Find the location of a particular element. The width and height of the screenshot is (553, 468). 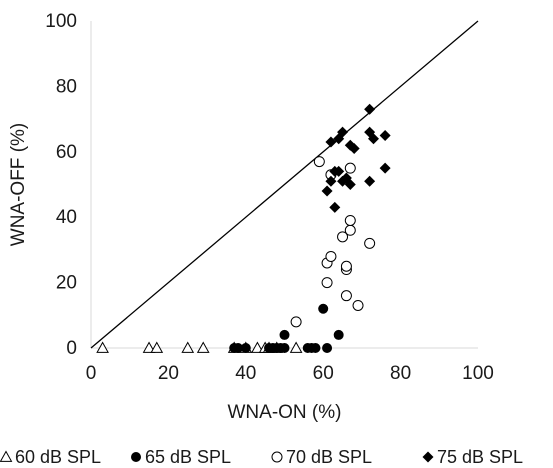

legend-item: 70 dB SPL is located at coordinates (321, 457).